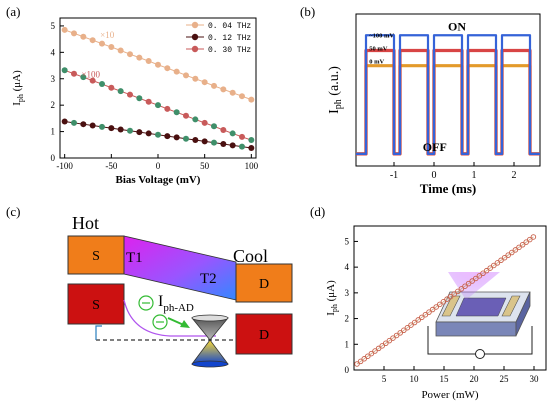 The width and height of the screenshot is (550, 406). Describe the element at coordinates (347, 344) in the screenshot. I see `y-tick-label-d: 1` at that location.